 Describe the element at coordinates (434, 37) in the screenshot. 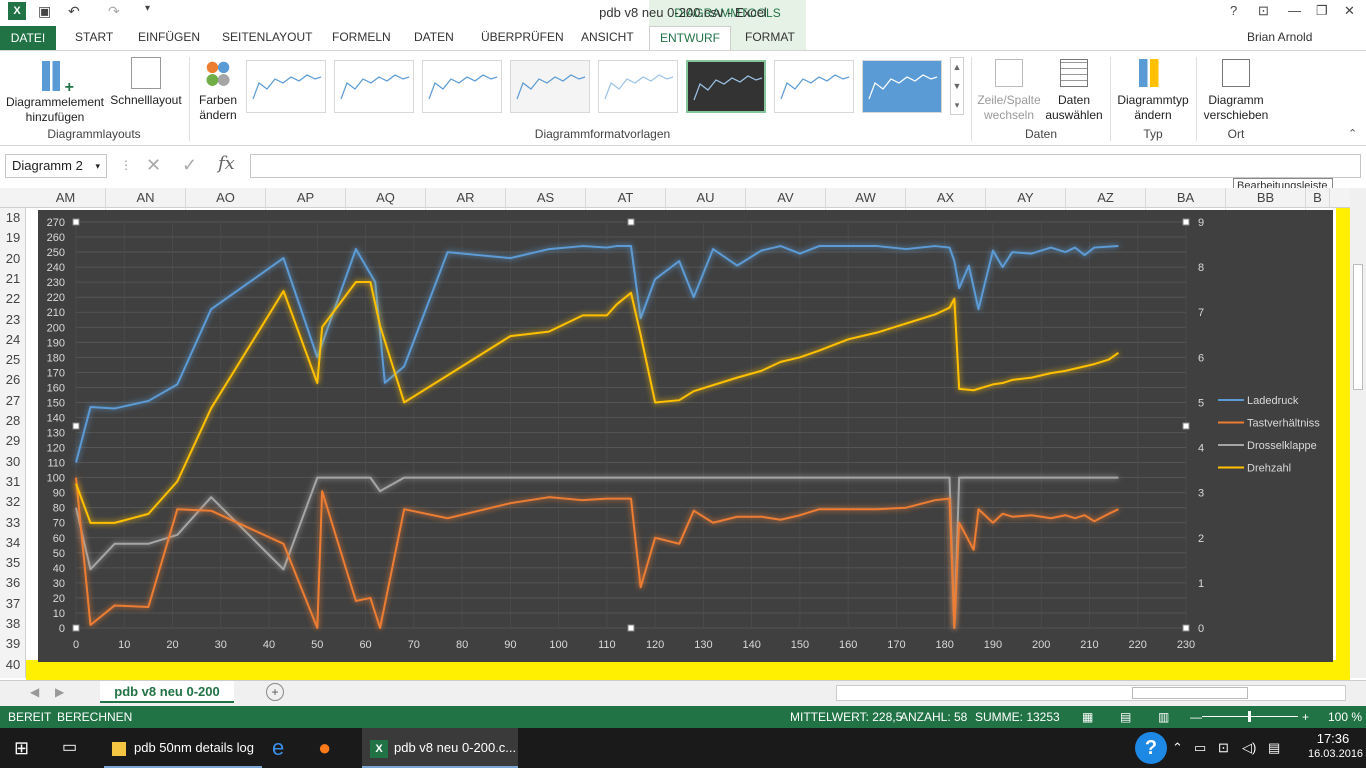

I see `tab-data: DATEN` at that location.